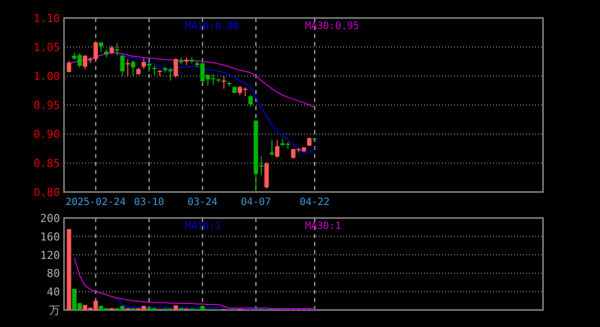 The height and width of the screenshot is (327, 600). I want to click on x-tick-label: 04-22, so click(315, 202).